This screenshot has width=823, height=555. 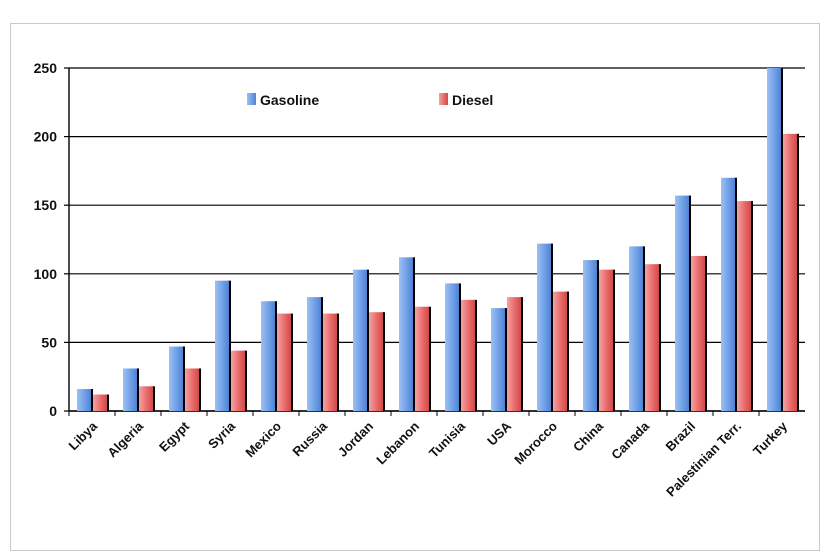 What do you see at coordinates (360, 340) in the screenshot?
I see `gasoline-bar-jordan` at bounding box center [360, 340].